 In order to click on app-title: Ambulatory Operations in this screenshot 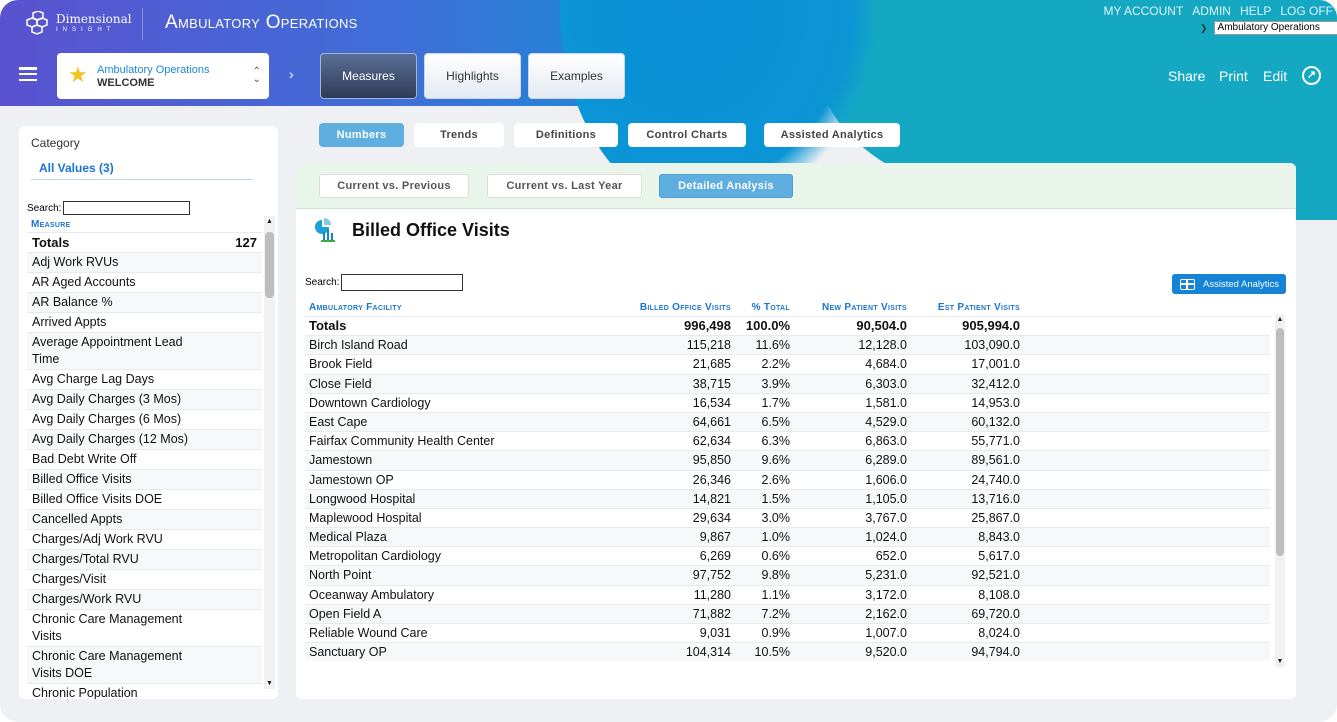, I will do `click(261, 22)`.